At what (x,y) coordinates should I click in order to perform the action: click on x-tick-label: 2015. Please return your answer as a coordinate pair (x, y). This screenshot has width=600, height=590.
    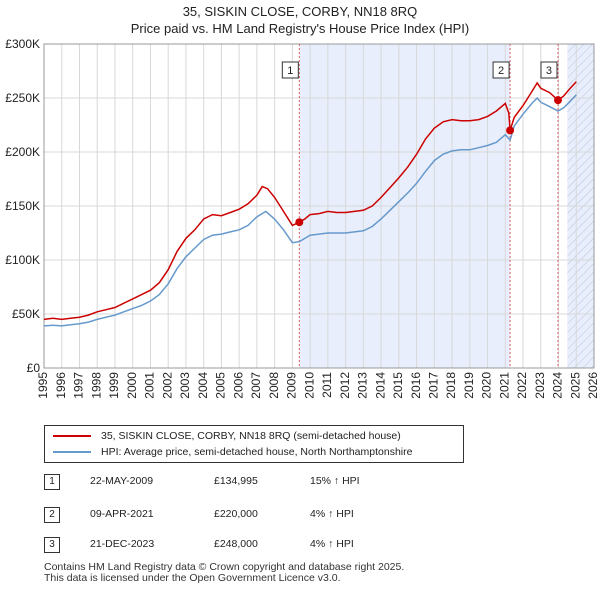
    Looking at the image, I should click on (398, 385).